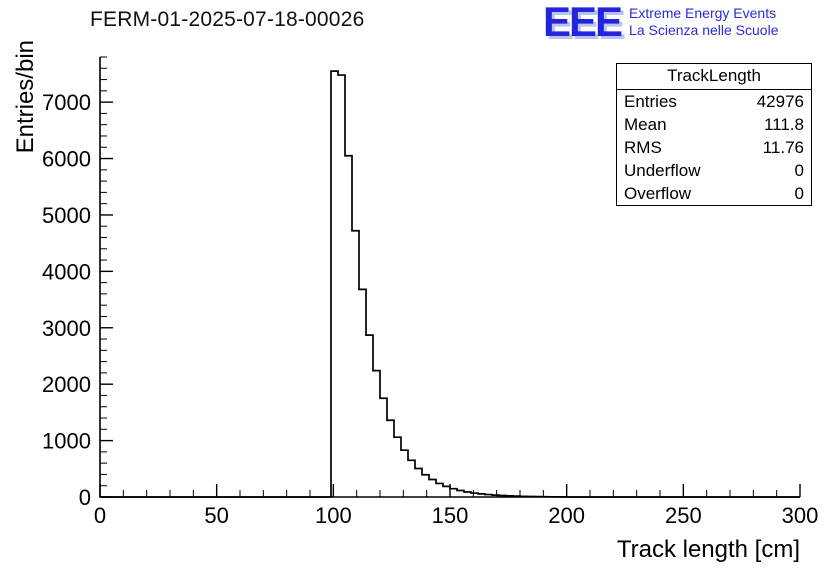 This screenshot has height=572, width=836. What do you see at coordinates (25, 97) in the screenshot?
I see `y-axis-title: Entries/bin` at bounding box center [25, 97].